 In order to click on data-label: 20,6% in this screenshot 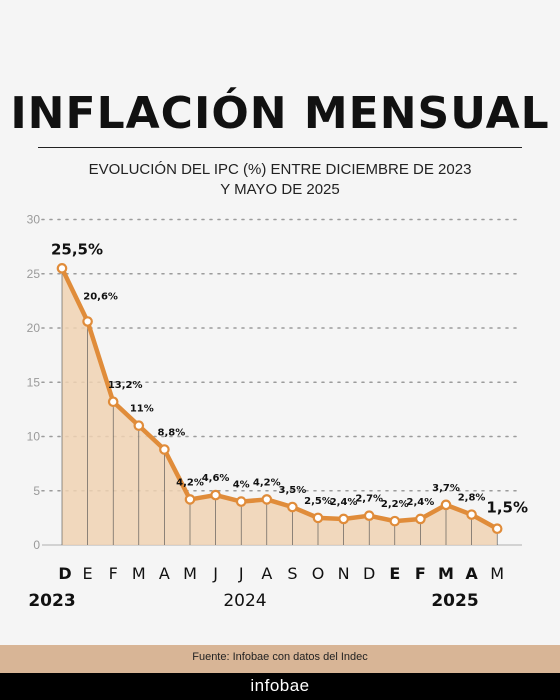, I will do `click(100, 296)`.